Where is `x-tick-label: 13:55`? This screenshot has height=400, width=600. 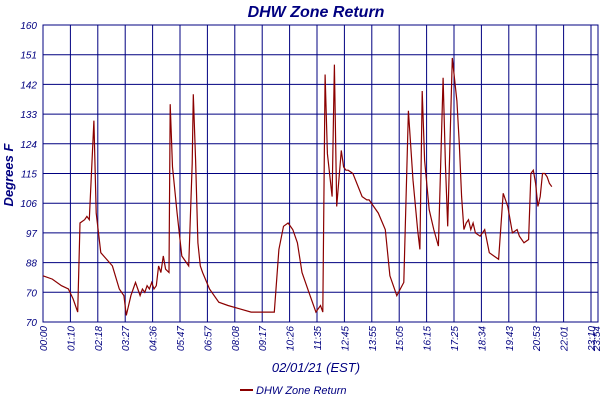 x-tick-label: 13:55 is located at coordinates (373, 338).